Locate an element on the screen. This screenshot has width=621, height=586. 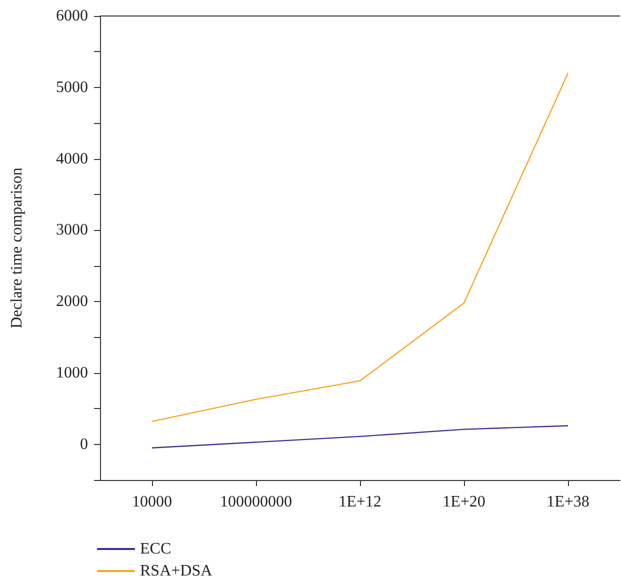
y-tick-label: 6000 is located at coordinates (72, 16).